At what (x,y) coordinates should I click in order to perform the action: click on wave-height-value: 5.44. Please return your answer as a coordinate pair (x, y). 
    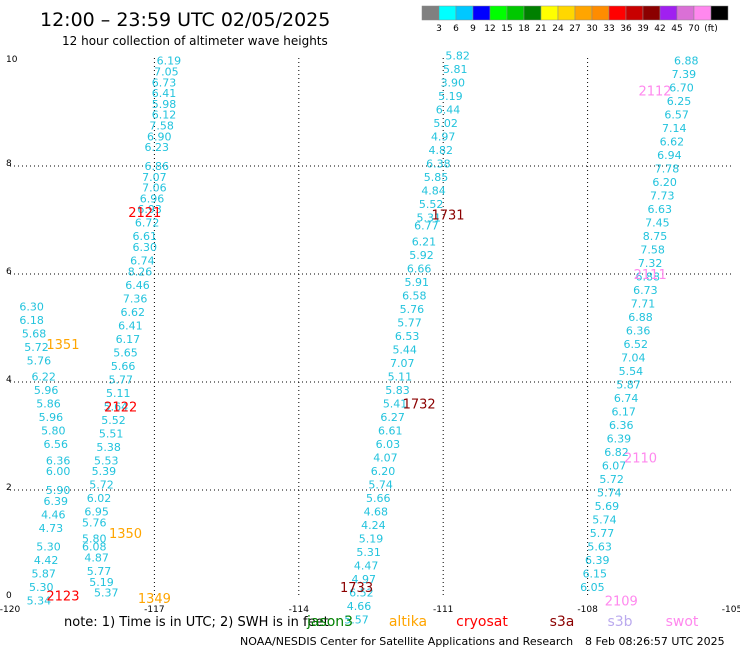
    Looking at the image, I should click on (404, 350).